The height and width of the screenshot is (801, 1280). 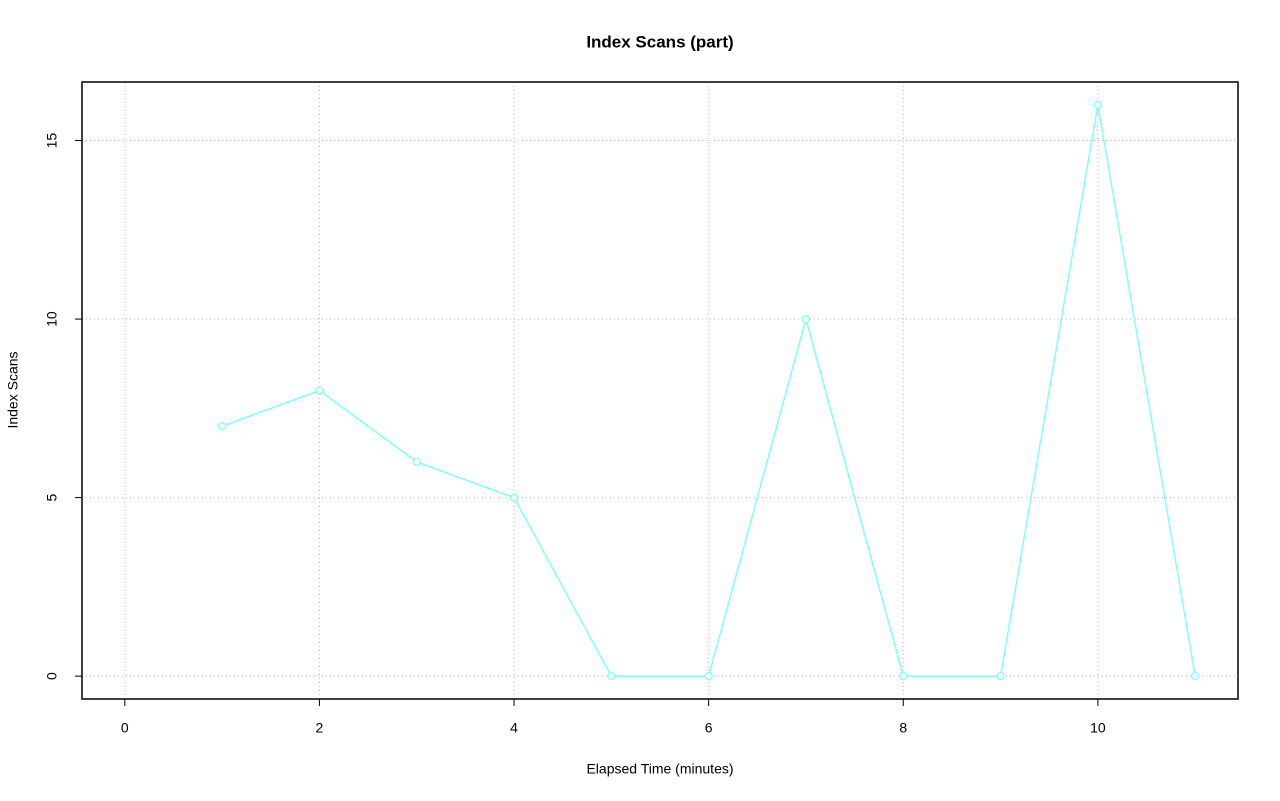 I want to click on x-tick-label: 8, so click(x=903, y=728).